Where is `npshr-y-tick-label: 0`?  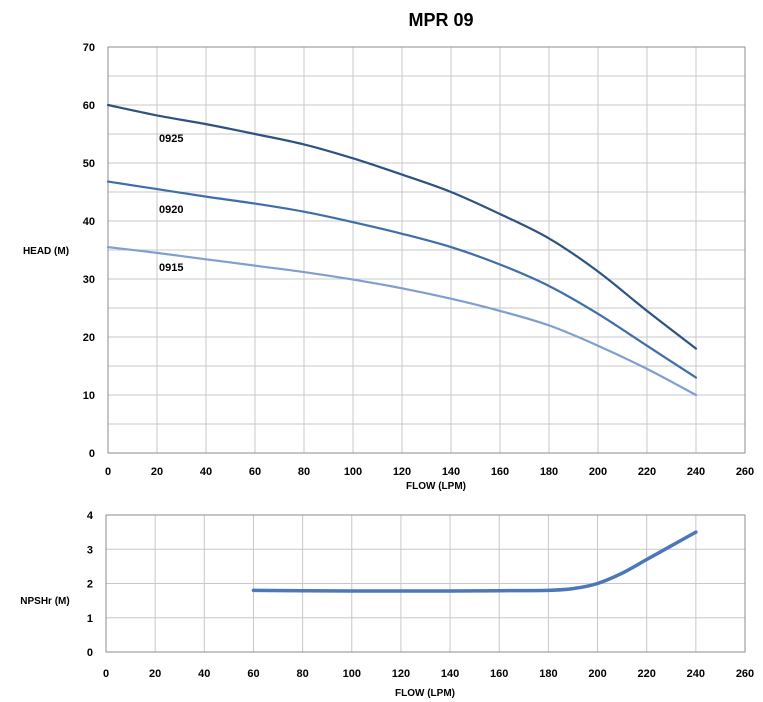
npshr-y-tick-label: 0 is located at coordinates (90, 653).